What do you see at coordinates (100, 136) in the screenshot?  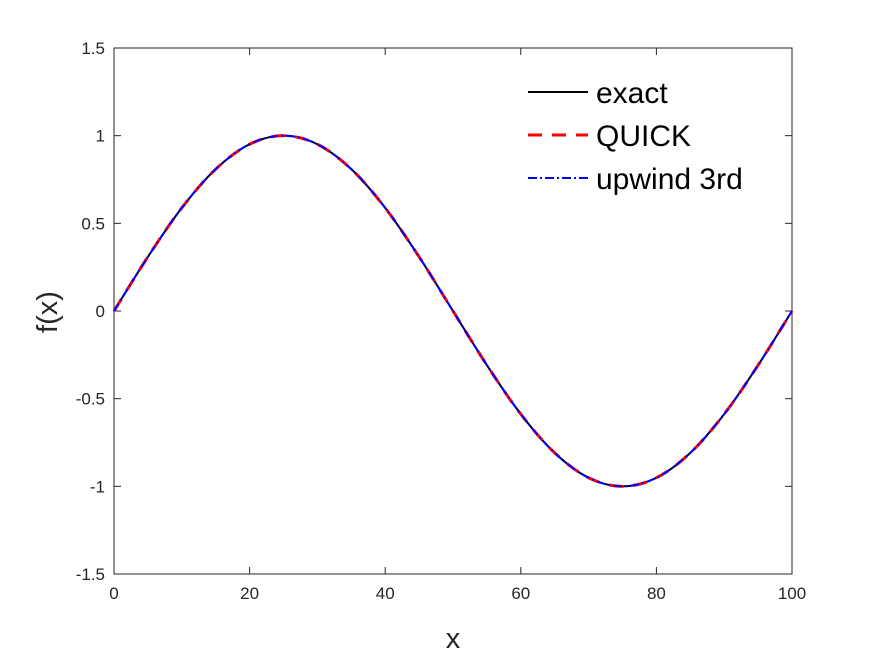 I see `y-tick-label: 1` at bounding box center [100, 136].